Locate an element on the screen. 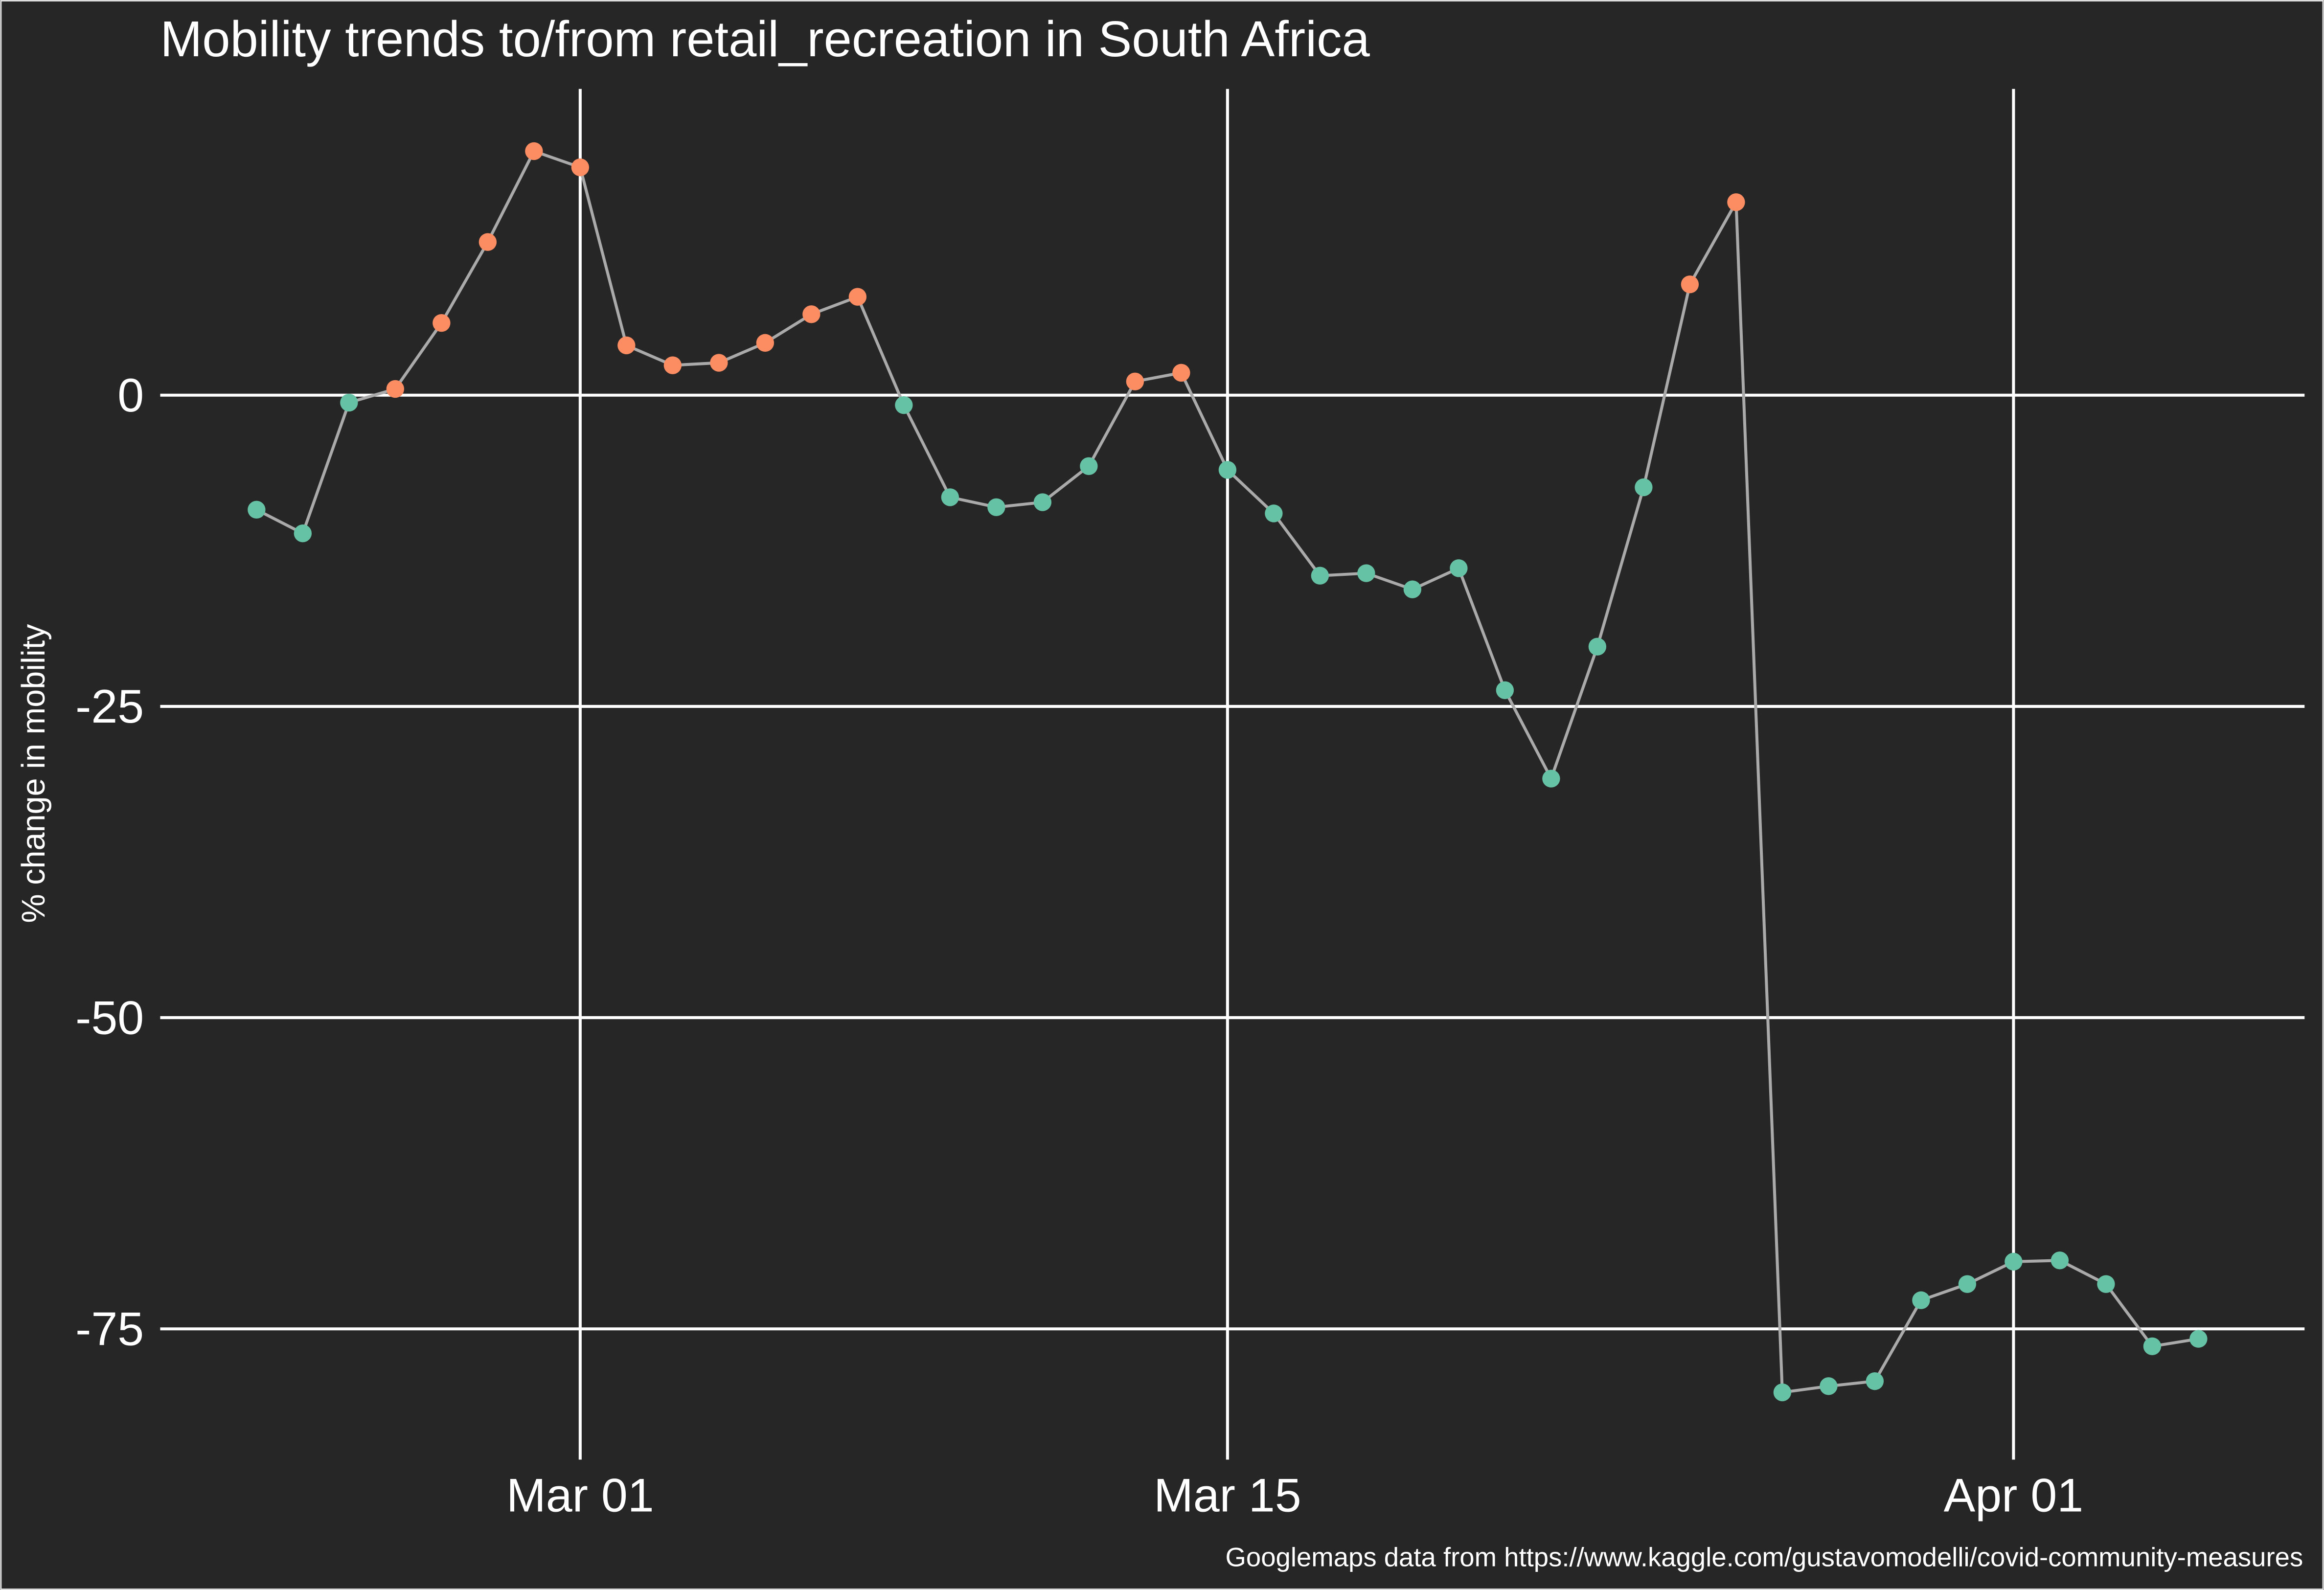 Image resolution: width=2324 pixels, height=1590 pixels. x-tick-label: Mar 01 is located at coordinates (580, 1495).